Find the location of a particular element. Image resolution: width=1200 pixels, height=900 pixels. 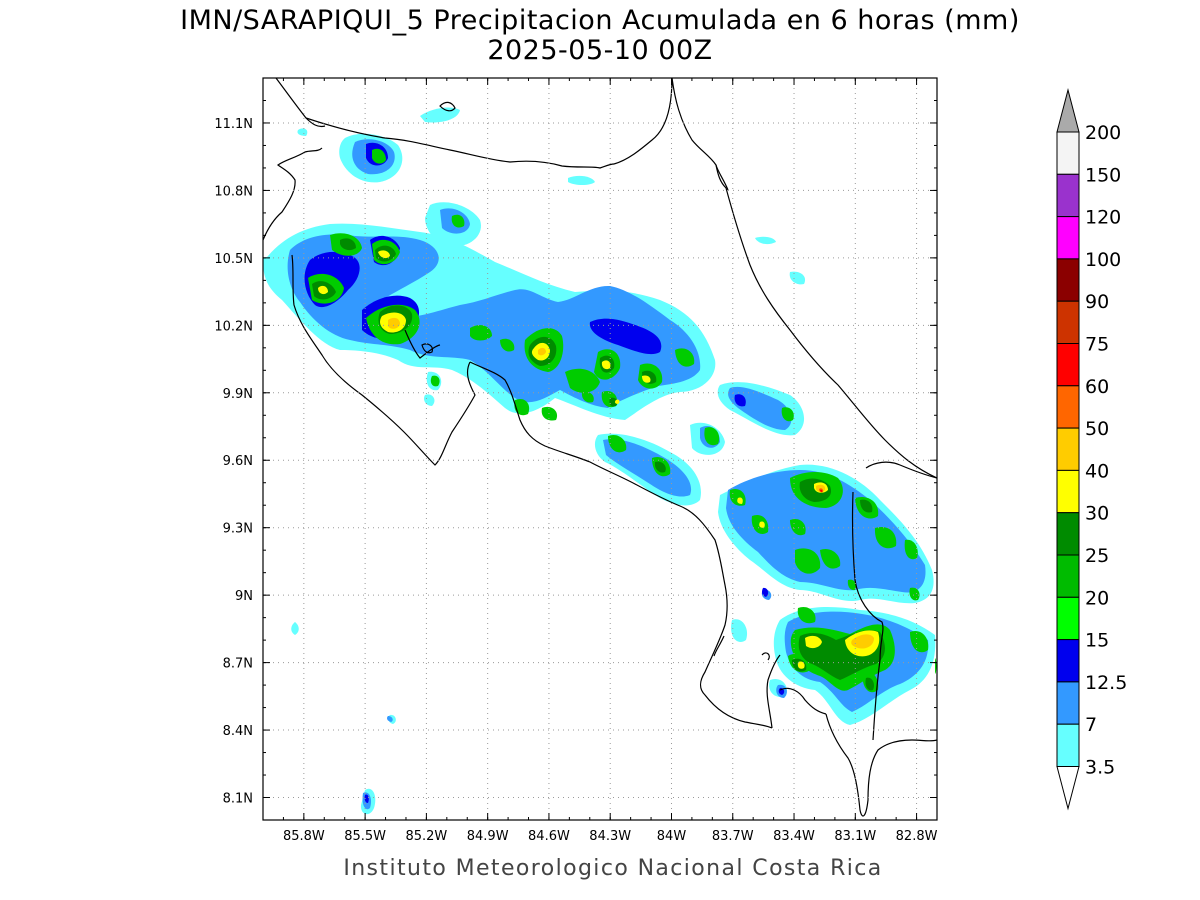

lat-tick-label: 8.7N is located at coordinates (238, 664).